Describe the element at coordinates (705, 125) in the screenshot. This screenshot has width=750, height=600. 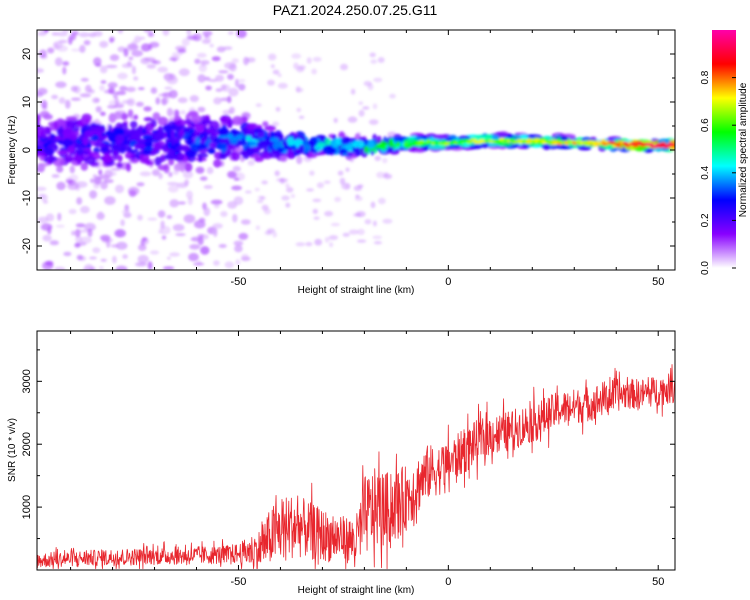
I see `colorbar-tick-label: 0.6` at that location.